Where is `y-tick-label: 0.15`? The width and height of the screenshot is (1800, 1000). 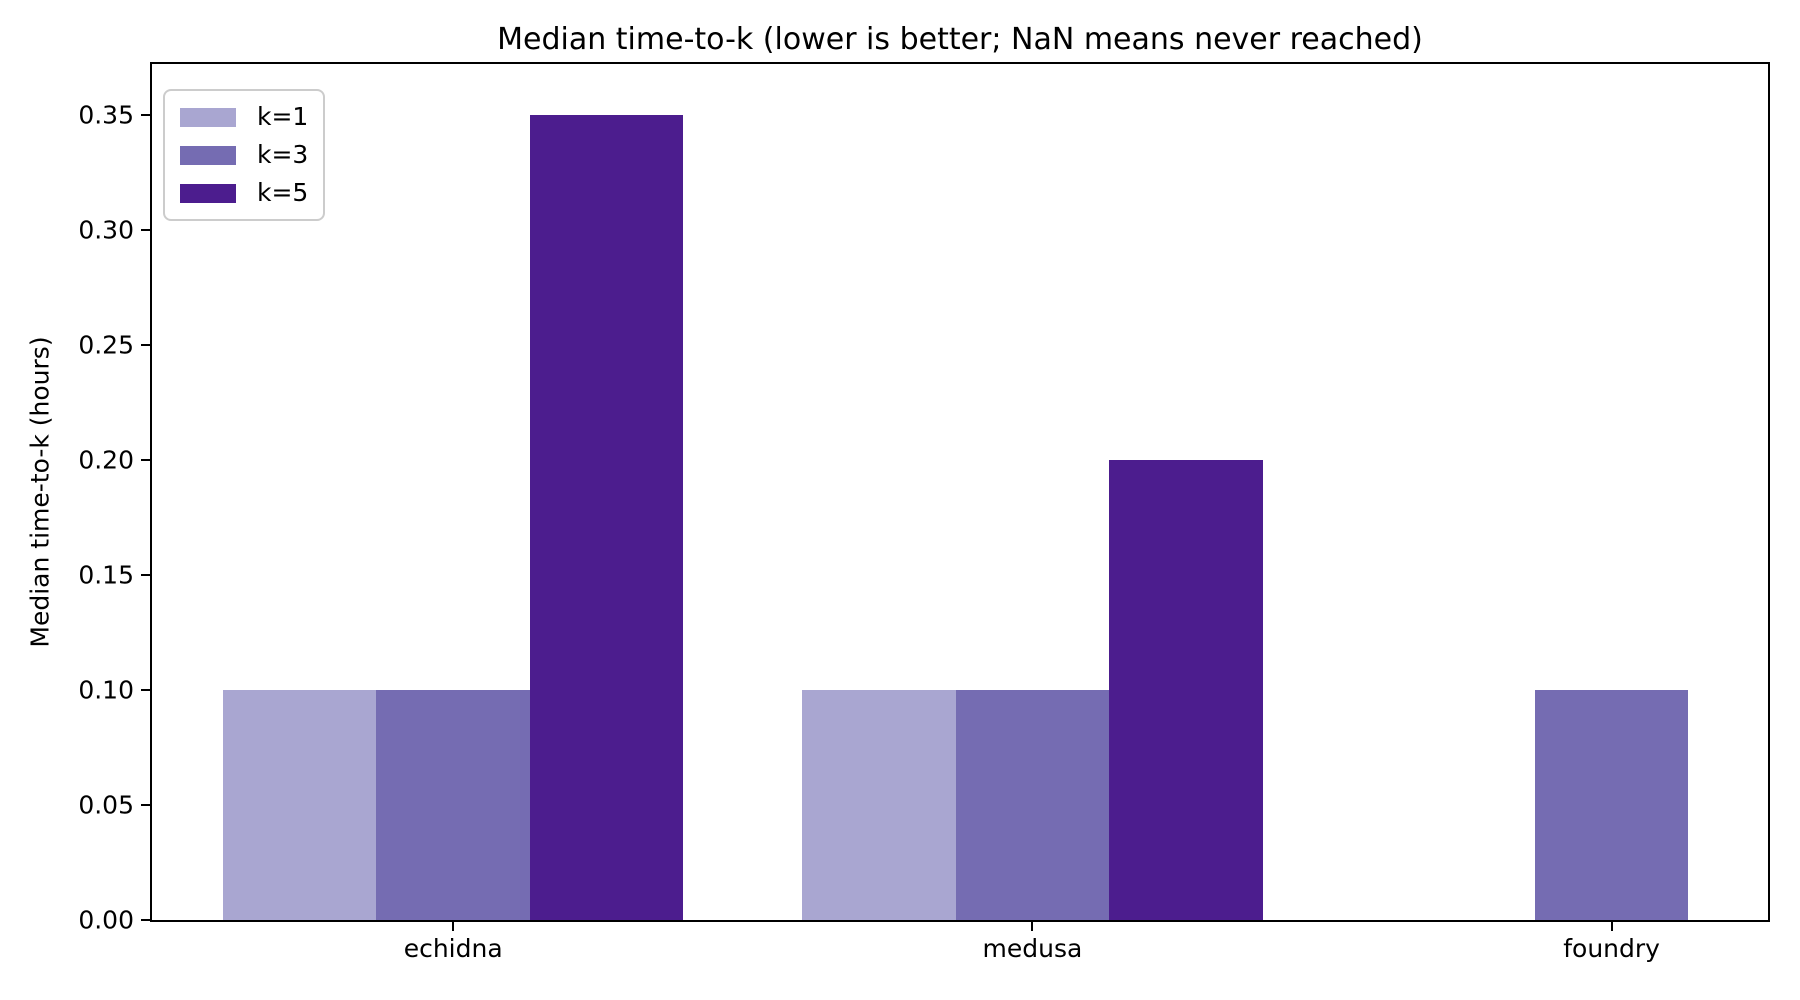 y-tick-label: 0.15 is located at coordinates (106, 575).